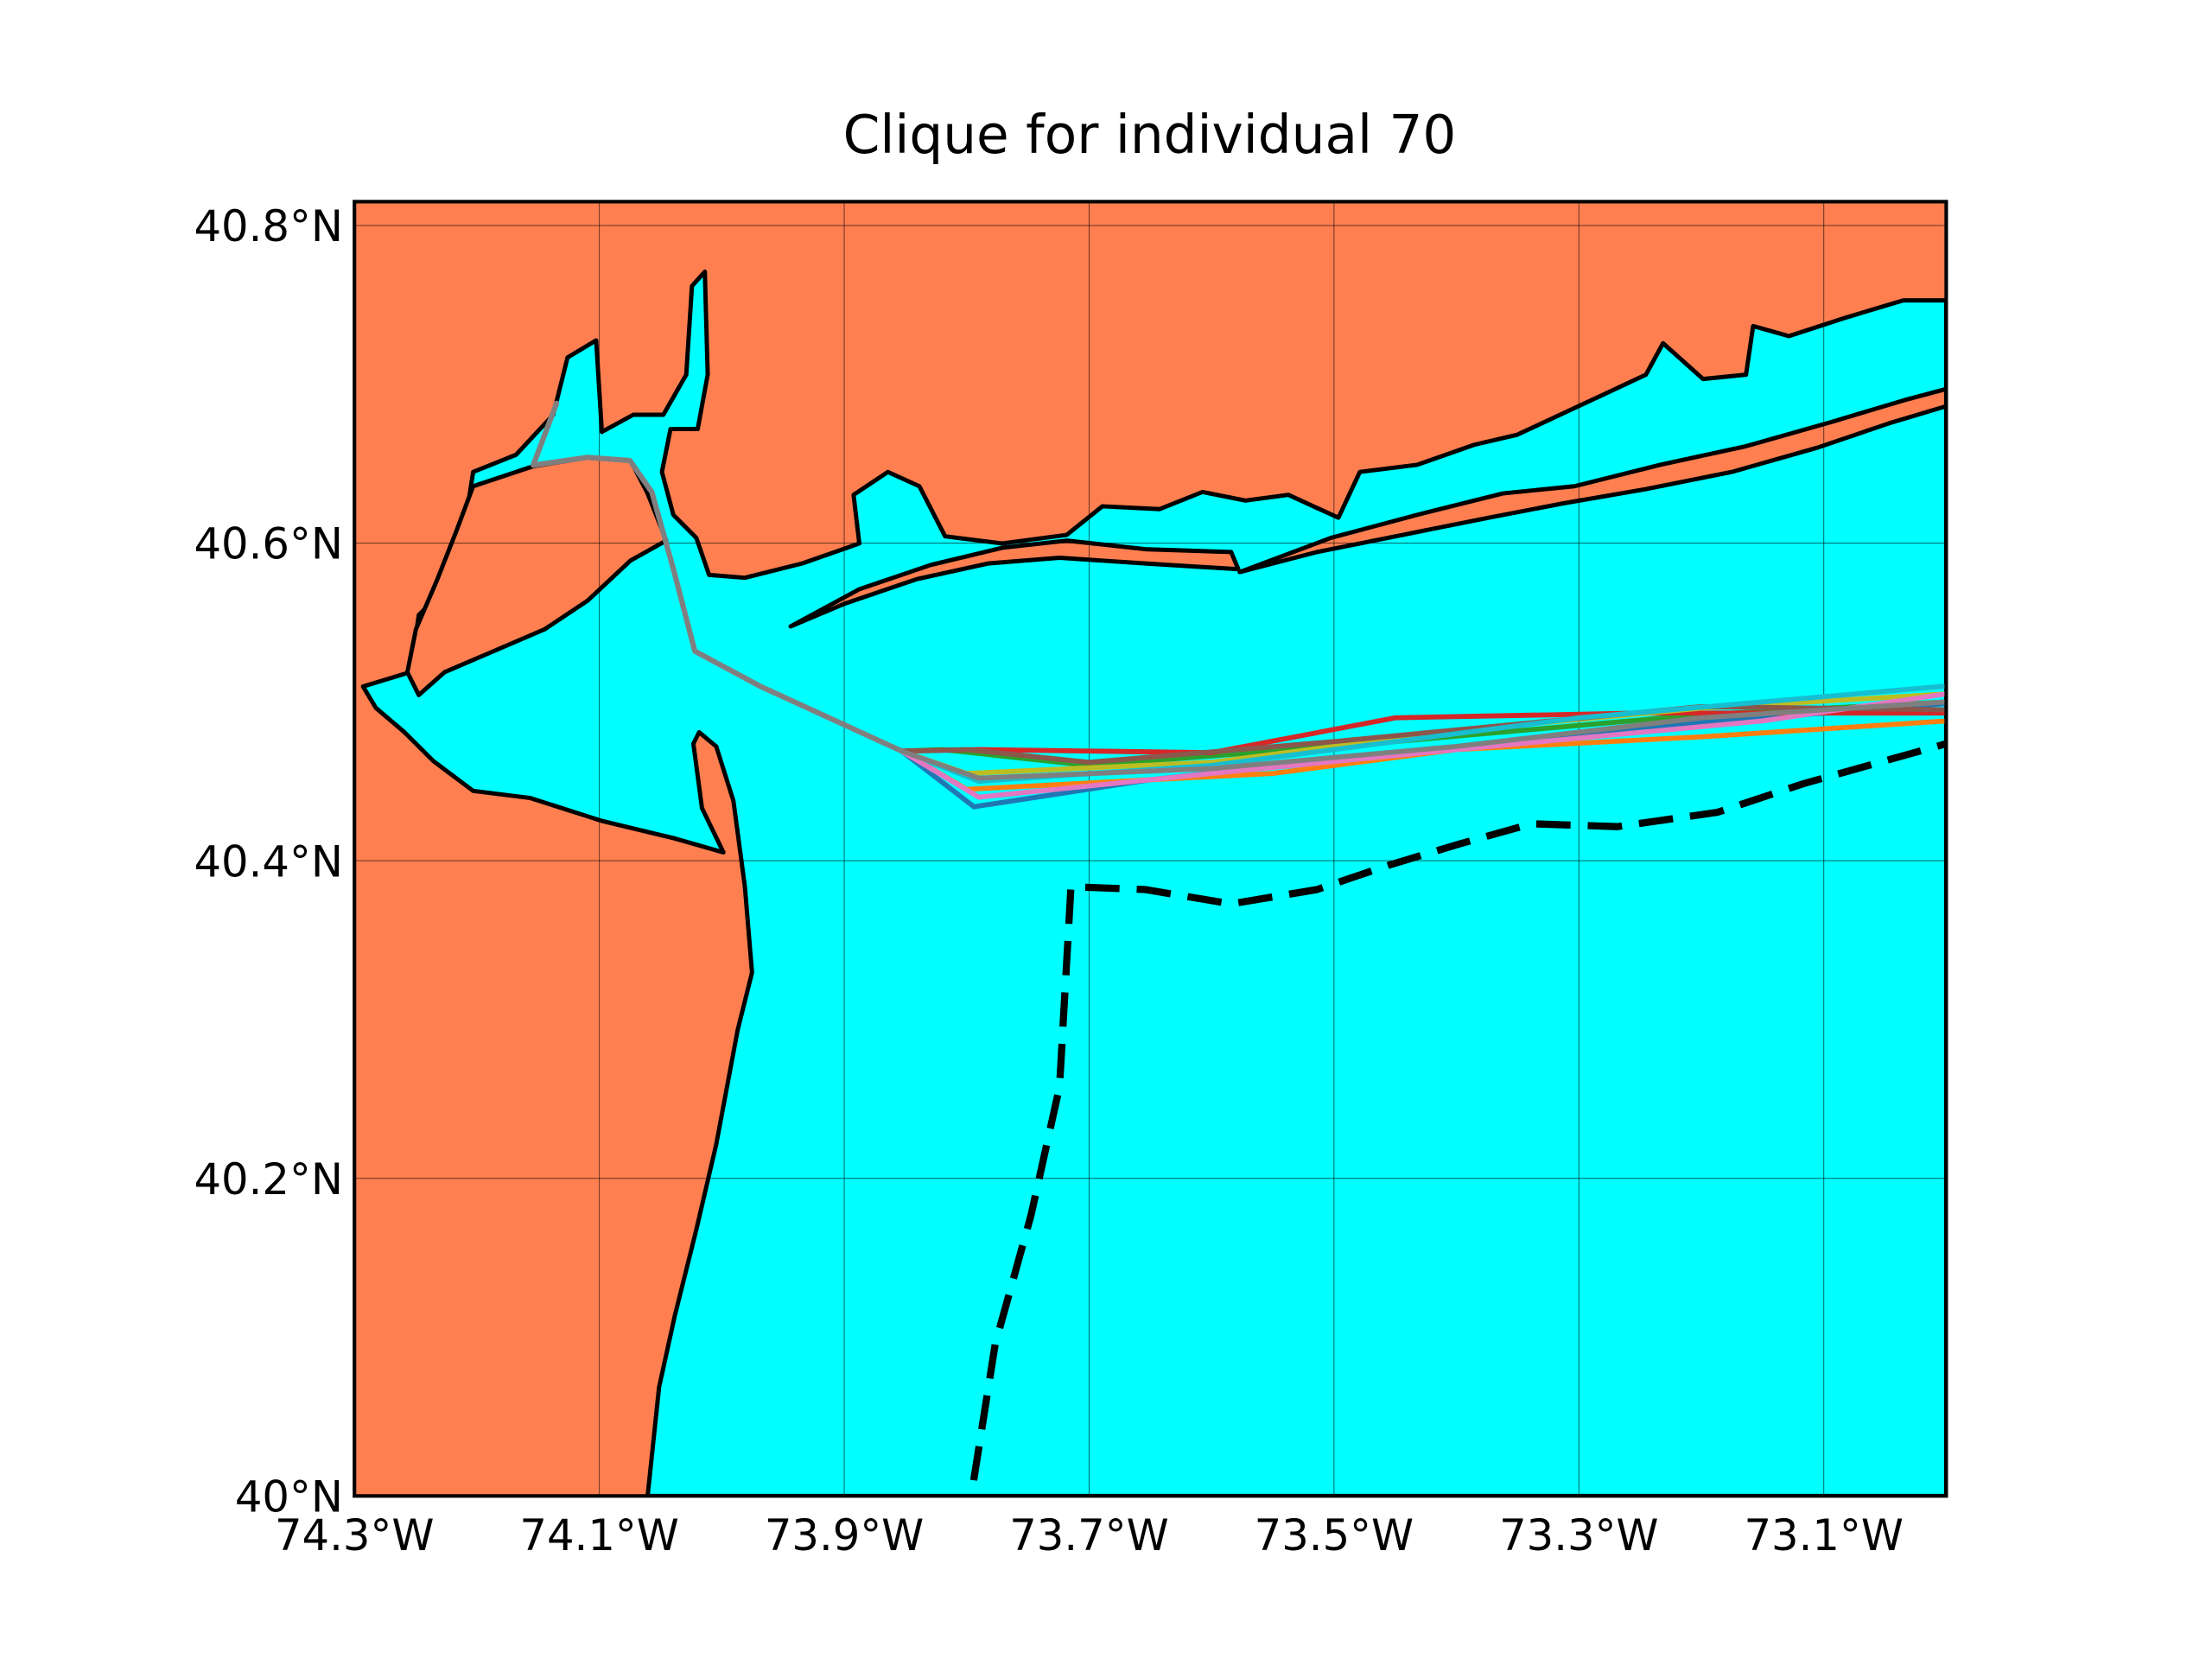  I want to click on x-tick-label: 73.5°W, so click(1334, 1535).